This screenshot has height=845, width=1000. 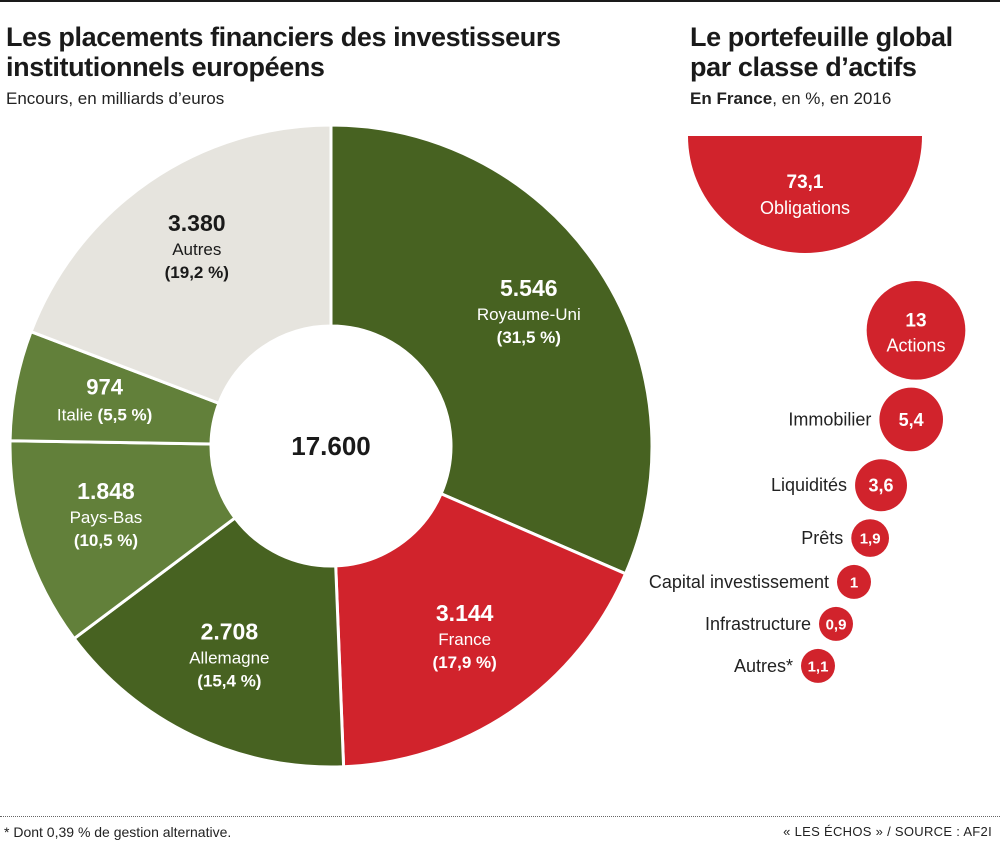 I want to click on bubble-capital-investissement: 1 Capital investissement, so click(x=760, y=581).